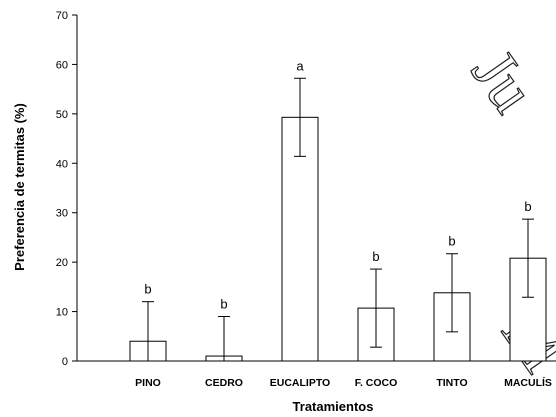 This screenshot has height=417, width=556. Describe the element at coordinates (62, 313) in the screenshot. I see `y-tick-label: 10` at that location.